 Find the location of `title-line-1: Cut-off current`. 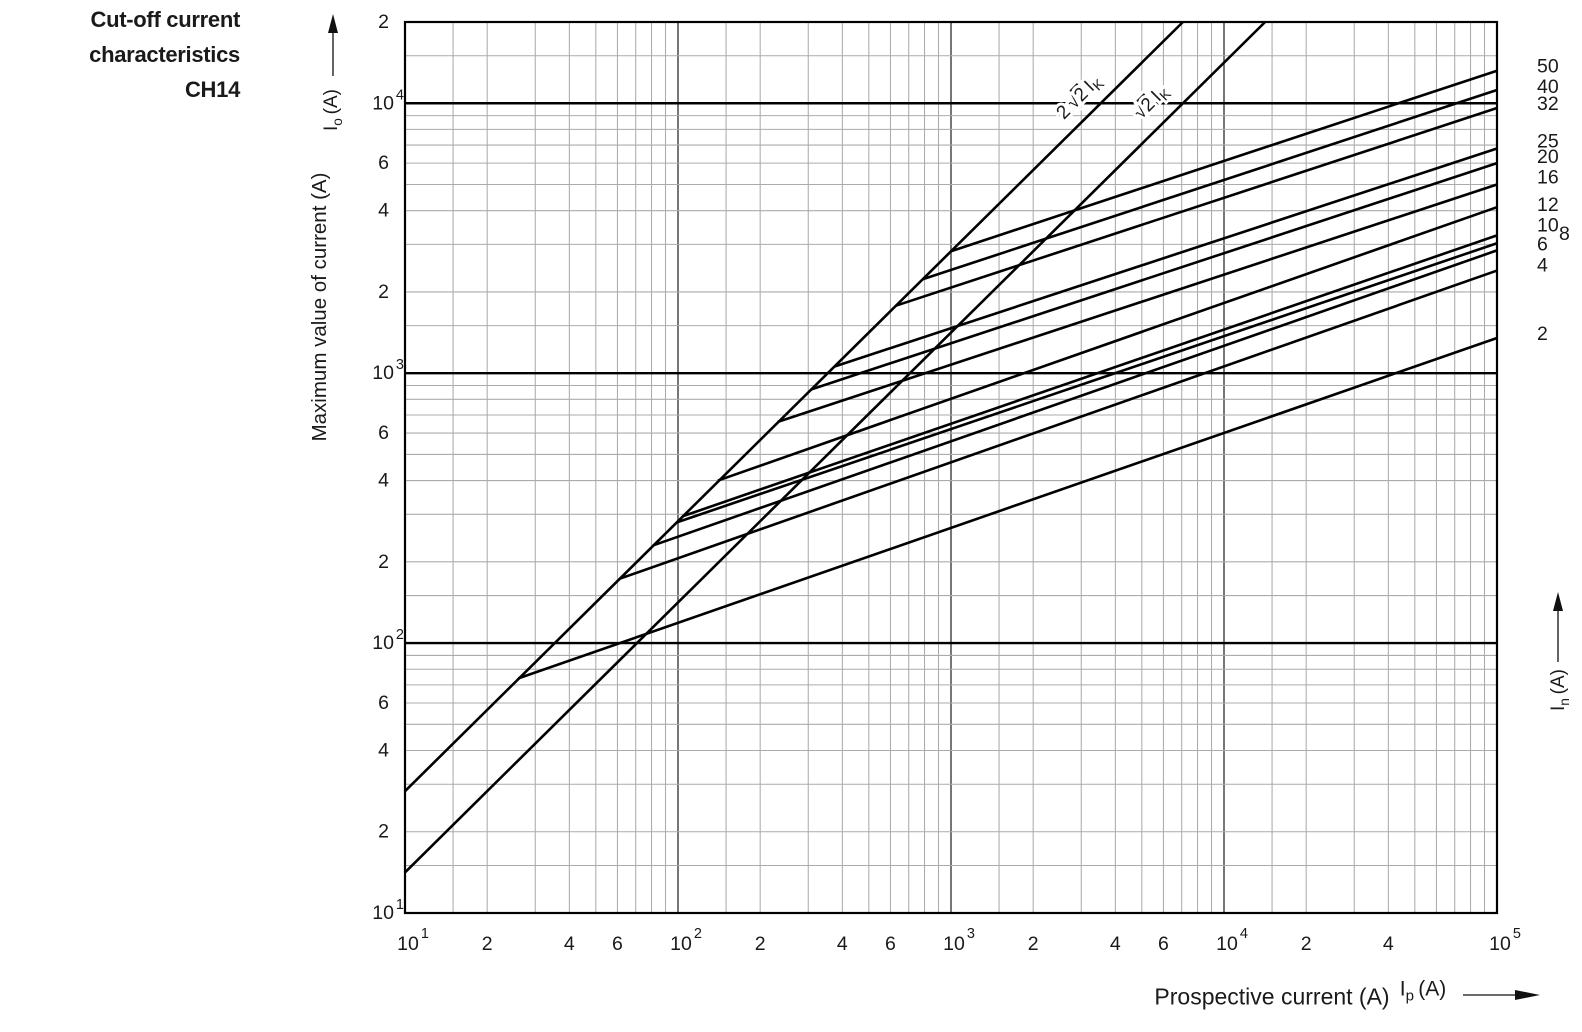

title-line-1: Cut-off current is located at coordinates (165, 19).